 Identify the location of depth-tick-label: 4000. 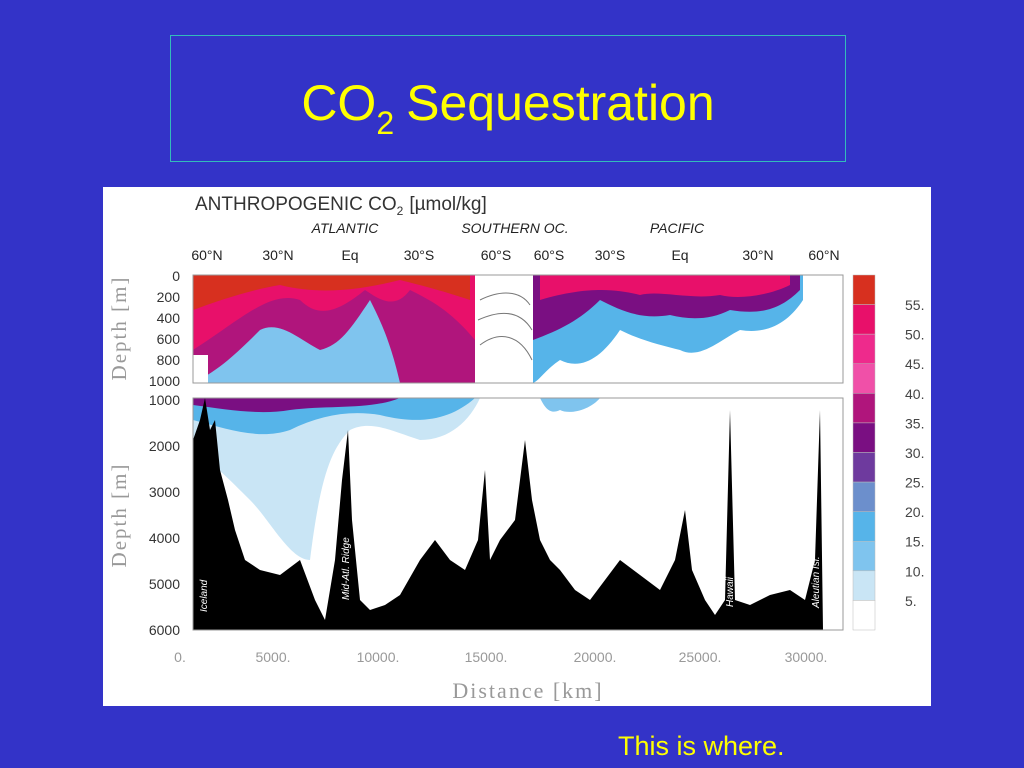
(164, 538).